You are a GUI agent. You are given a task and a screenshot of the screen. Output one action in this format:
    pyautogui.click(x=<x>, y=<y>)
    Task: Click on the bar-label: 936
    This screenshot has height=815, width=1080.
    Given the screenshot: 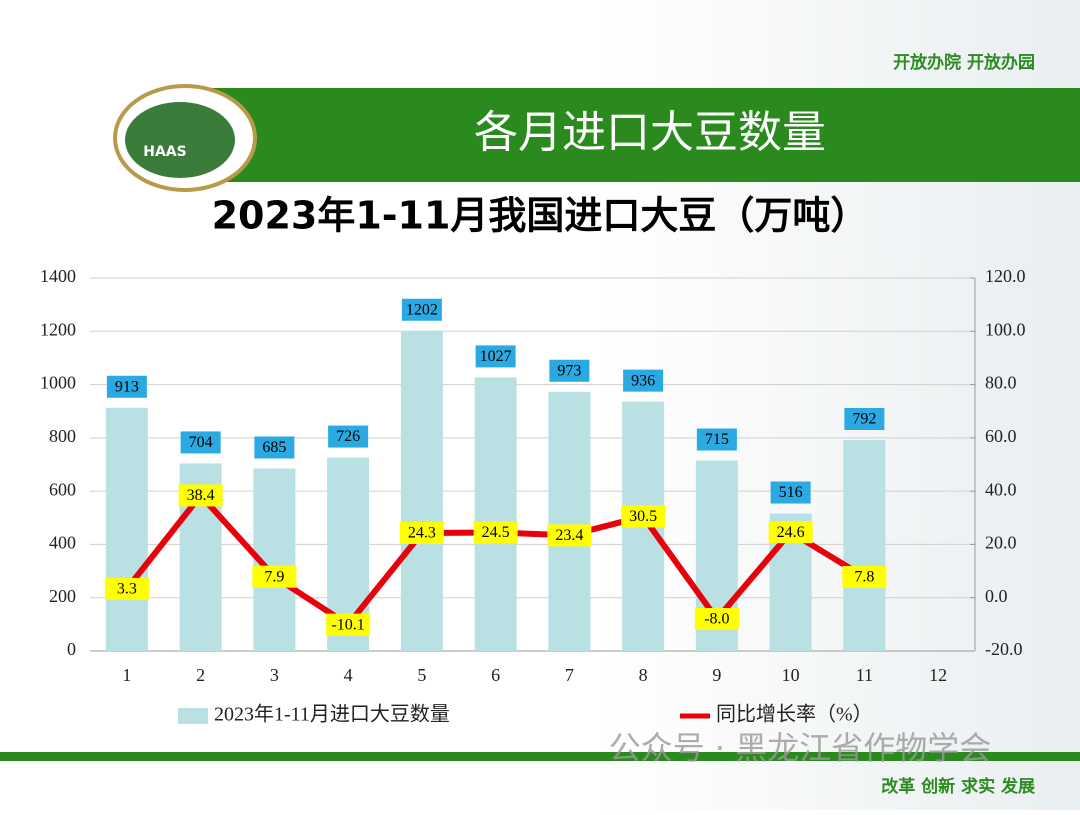 What is the action you would take?
    pyautogui.click(x=643, y=380)
    